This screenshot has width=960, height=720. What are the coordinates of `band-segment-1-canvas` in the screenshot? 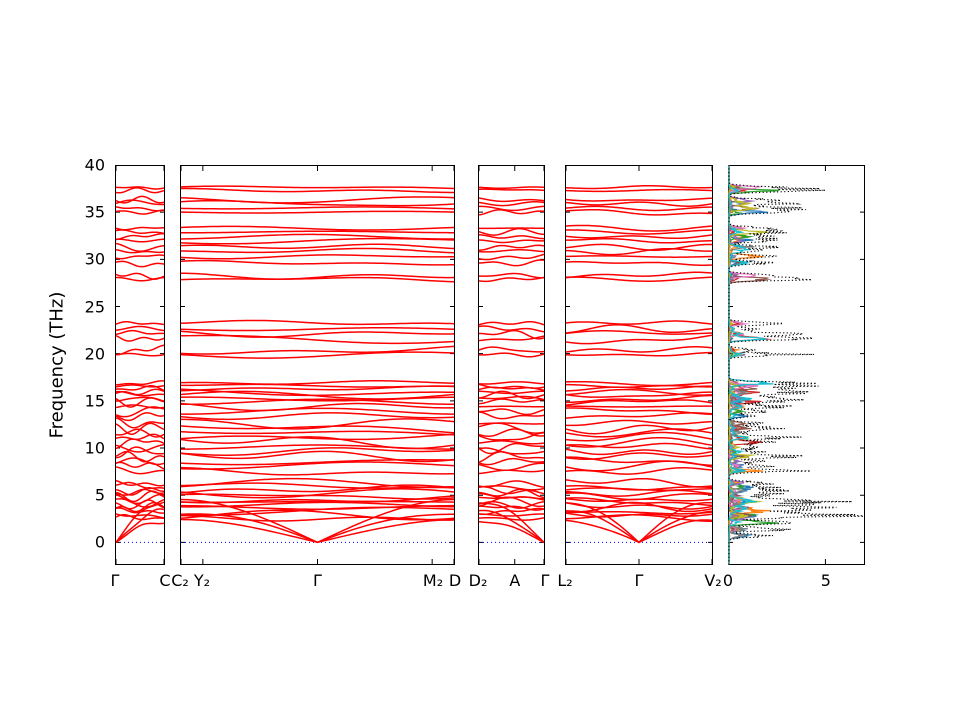 It's located at (140, 365).